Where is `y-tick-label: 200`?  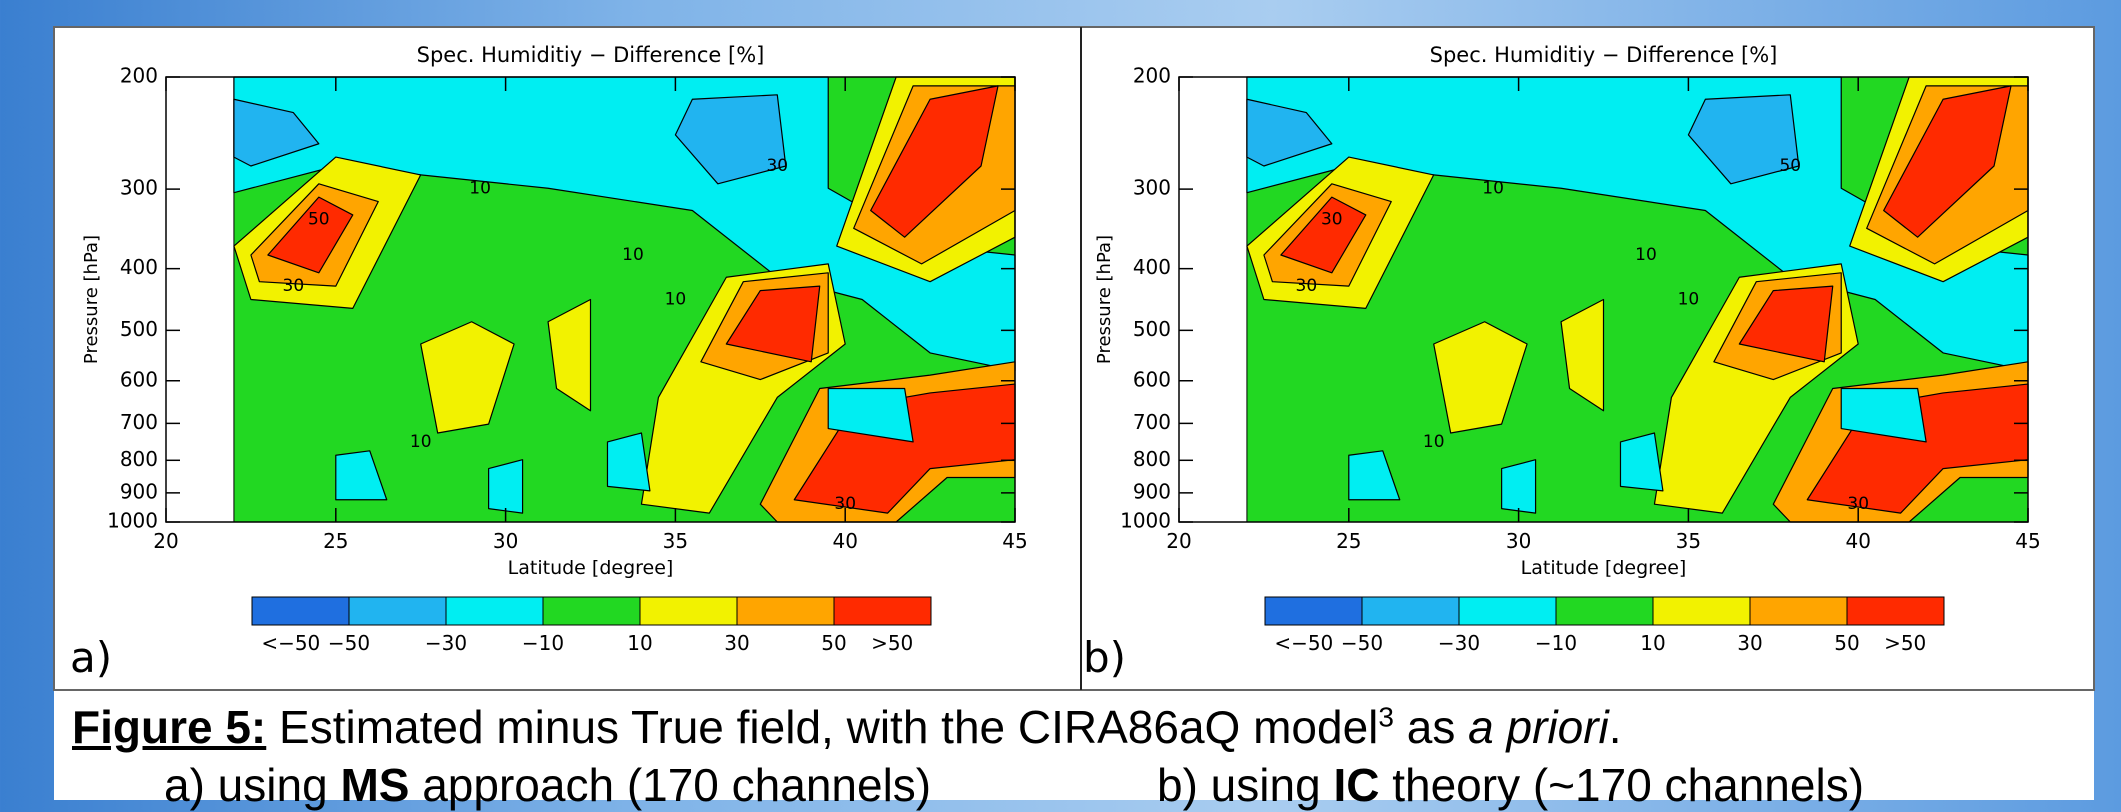 y-tick-label: 200 is located at coordinates (139, 76).